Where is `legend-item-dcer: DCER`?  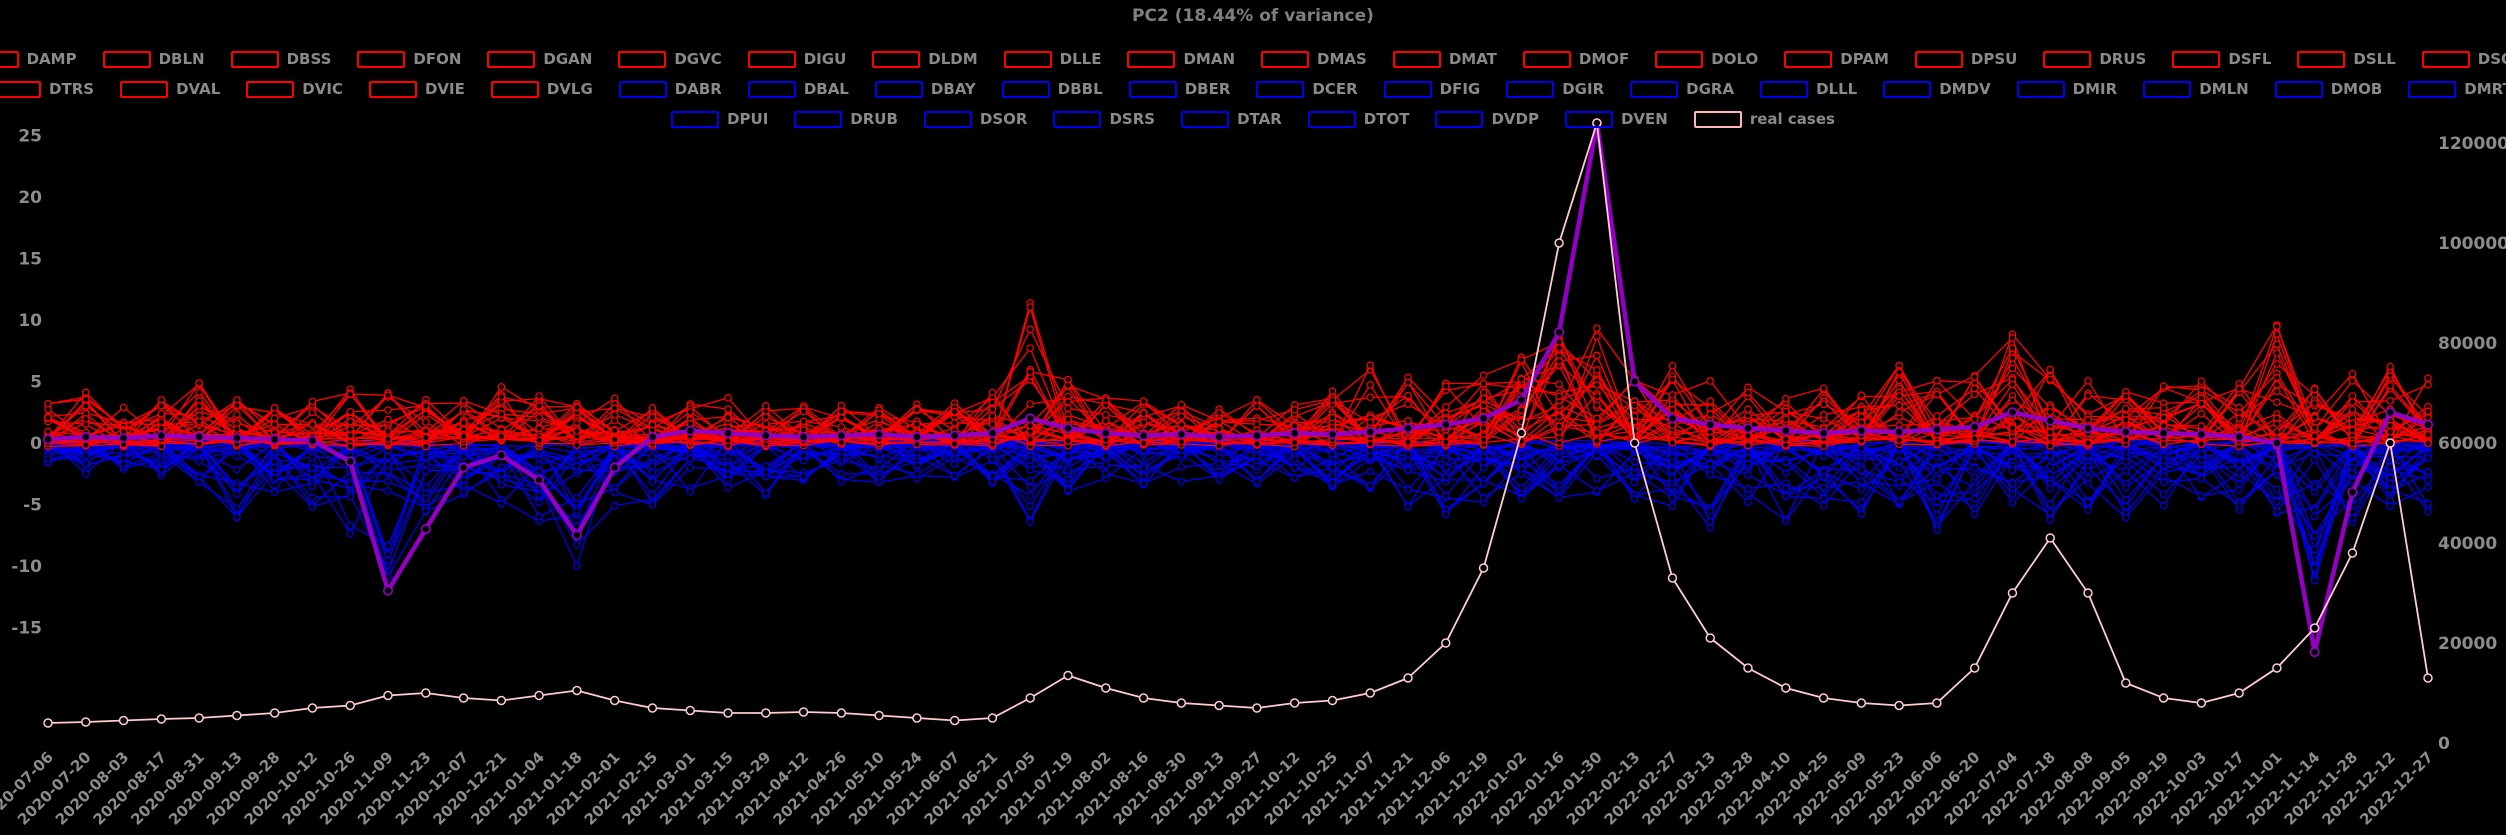
legend-item-dcer: DCER is located at coordinates (1307, 89).